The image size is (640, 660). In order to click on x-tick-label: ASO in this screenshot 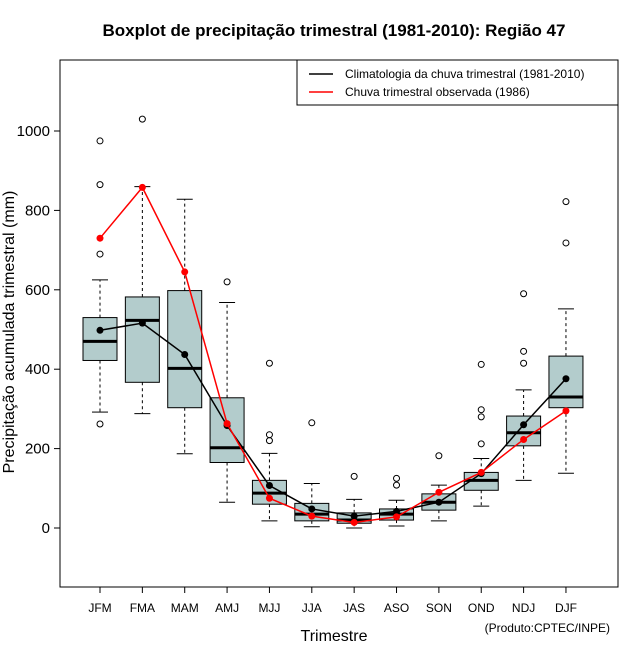, I will do `click(396, 608)`.